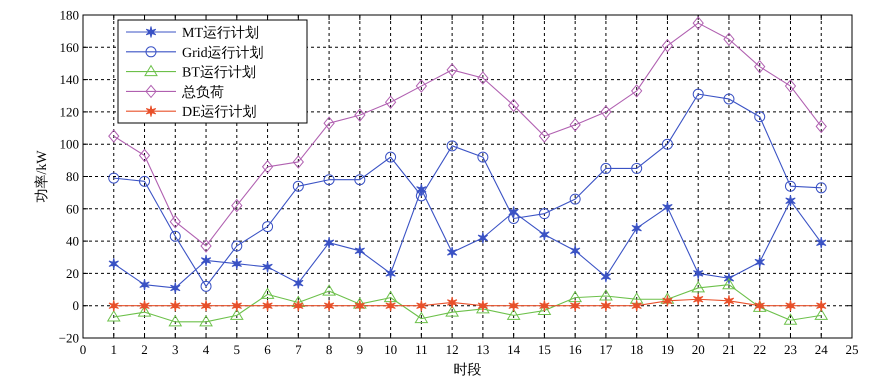  I want to click on x-tick-label: 13, so click(483, 349).